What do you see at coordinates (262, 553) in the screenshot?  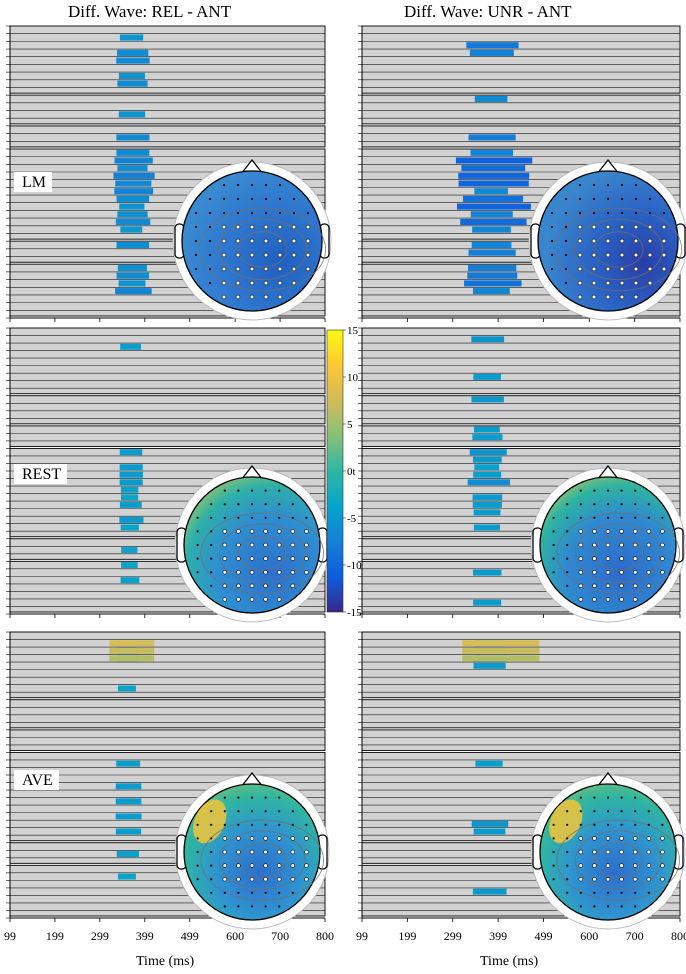 I see `topomap-contour` at bounding box center [262, 553].